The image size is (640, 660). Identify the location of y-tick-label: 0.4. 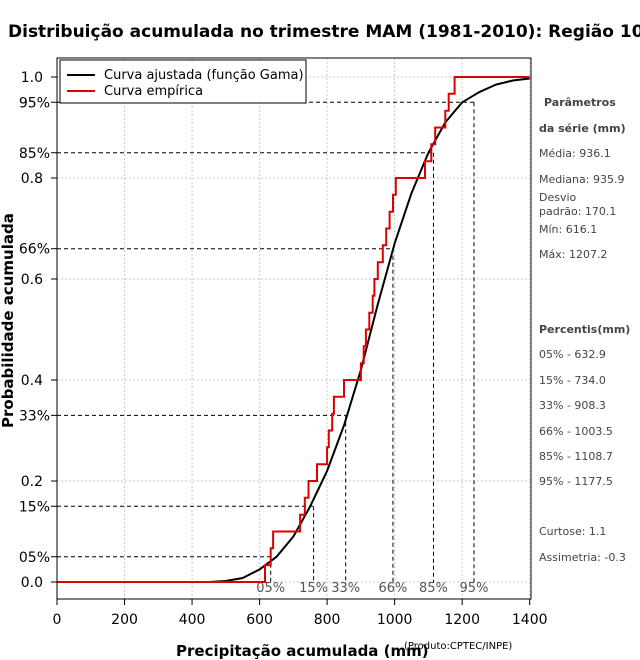
(32, 381).